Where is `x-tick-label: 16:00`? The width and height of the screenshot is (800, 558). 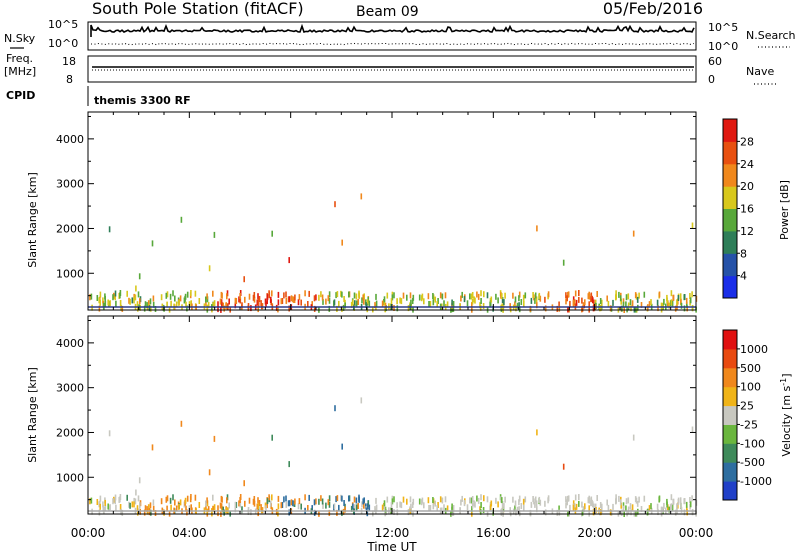 x-tick-label: 16:00 is located at coordinates (493, 533).